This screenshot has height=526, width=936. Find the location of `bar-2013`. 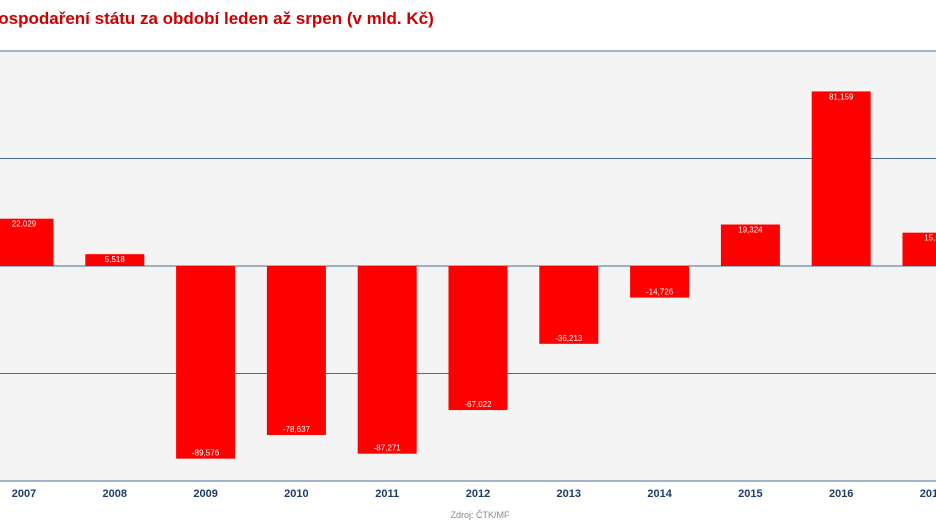

bar-2013 is located at coordinates (569, 305).